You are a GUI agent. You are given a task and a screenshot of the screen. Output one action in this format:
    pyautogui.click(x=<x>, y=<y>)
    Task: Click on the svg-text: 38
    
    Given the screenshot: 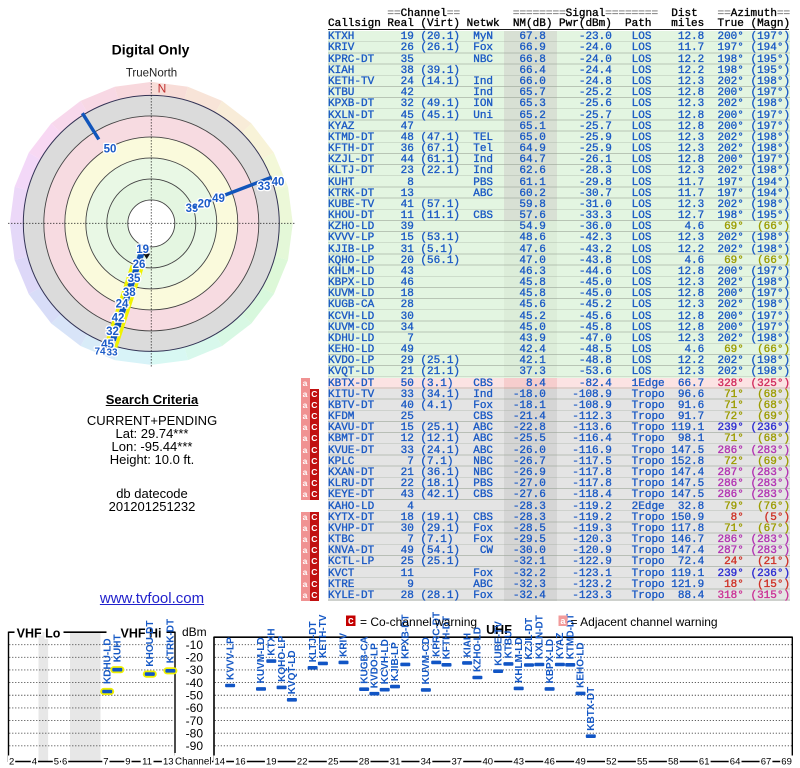 What is the action you would take?
    pyautogui.click(x=129, y=293)
    